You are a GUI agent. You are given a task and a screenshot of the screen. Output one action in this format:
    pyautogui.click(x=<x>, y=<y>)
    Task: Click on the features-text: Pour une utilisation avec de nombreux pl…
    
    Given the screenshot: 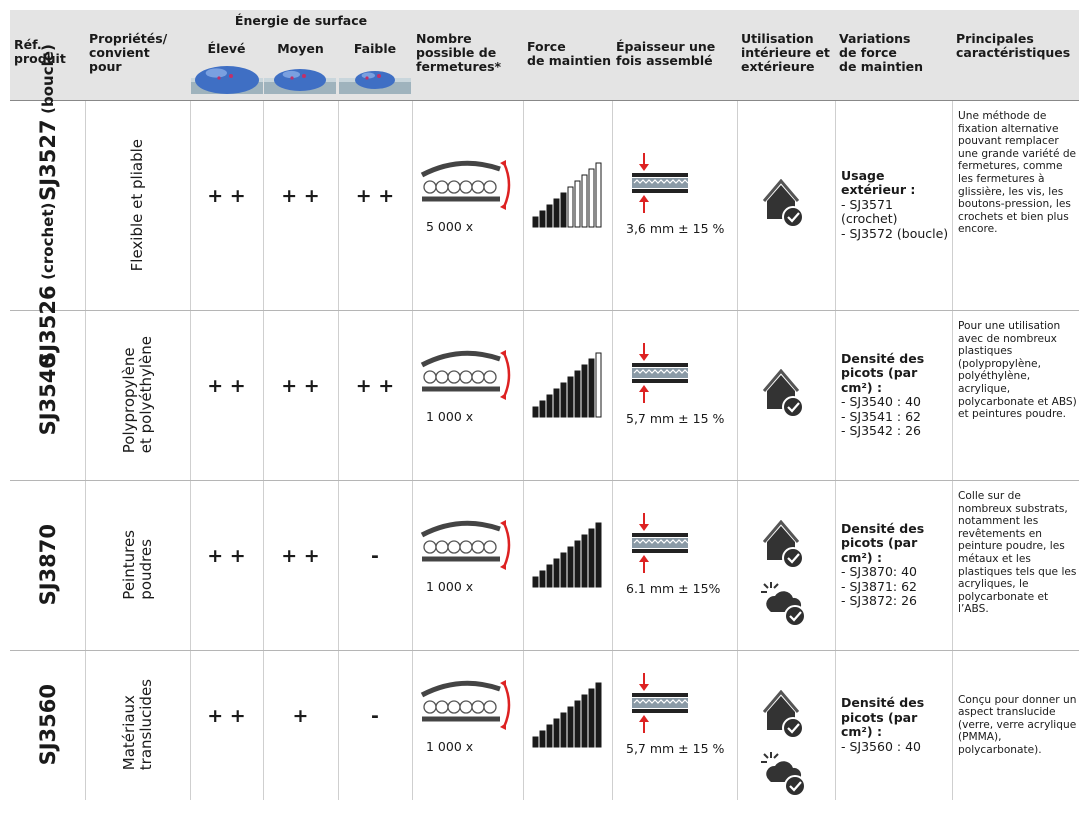 What is the action you would take?
    pyautogui.click(x=1017, y=370)
    